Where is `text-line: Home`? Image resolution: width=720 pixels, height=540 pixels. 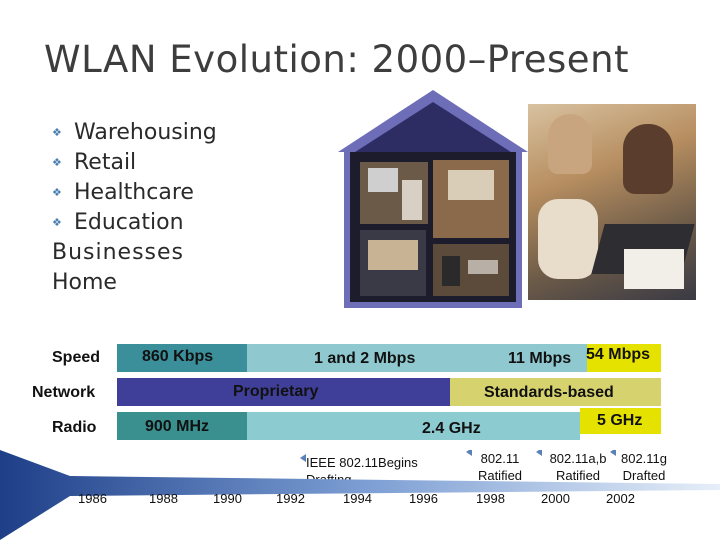
text-line: Home is located at coordinates (84, 282).